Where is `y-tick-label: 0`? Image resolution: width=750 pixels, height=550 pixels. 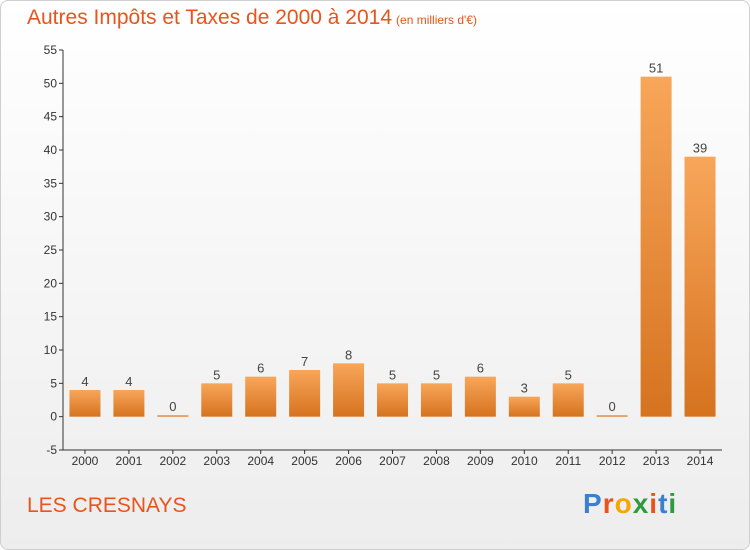
y-tick-label: 0 is located at coordinates (53, 417).